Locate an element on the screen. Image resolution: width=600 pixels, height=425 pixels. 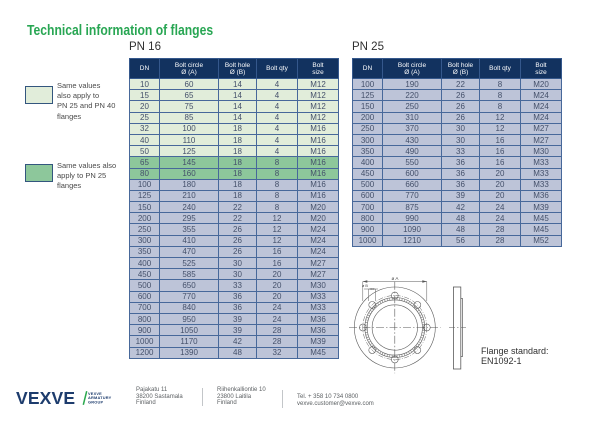
svg-text: ø B is located at coordinates (365, 286).